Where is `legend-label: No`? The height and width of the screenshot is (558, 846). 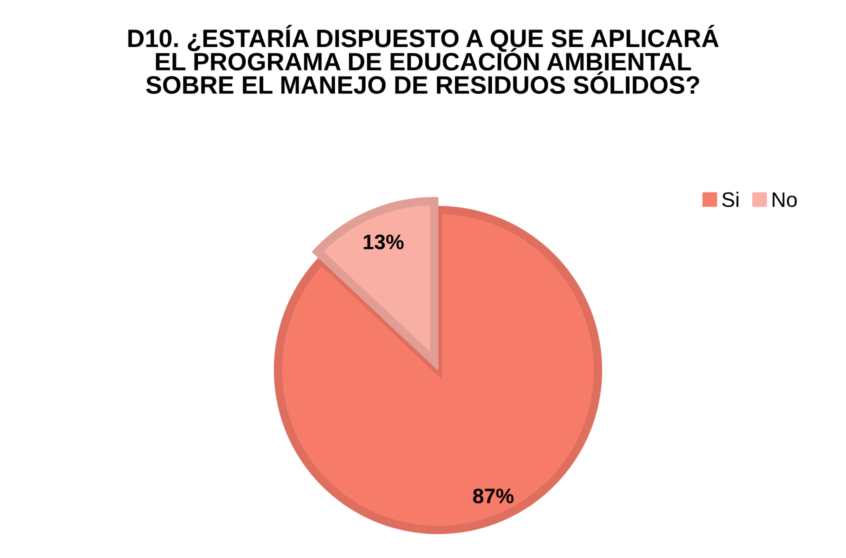
legend-label: No is located at coordinates (784, 200).